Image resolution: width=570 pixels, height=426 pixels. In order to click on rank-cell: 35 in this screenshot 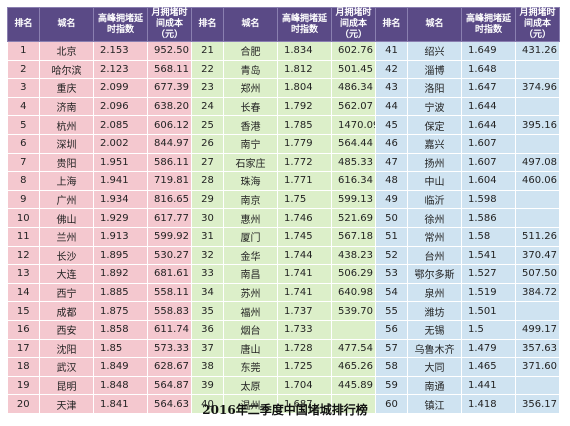, I will do `click(207, 311)`.